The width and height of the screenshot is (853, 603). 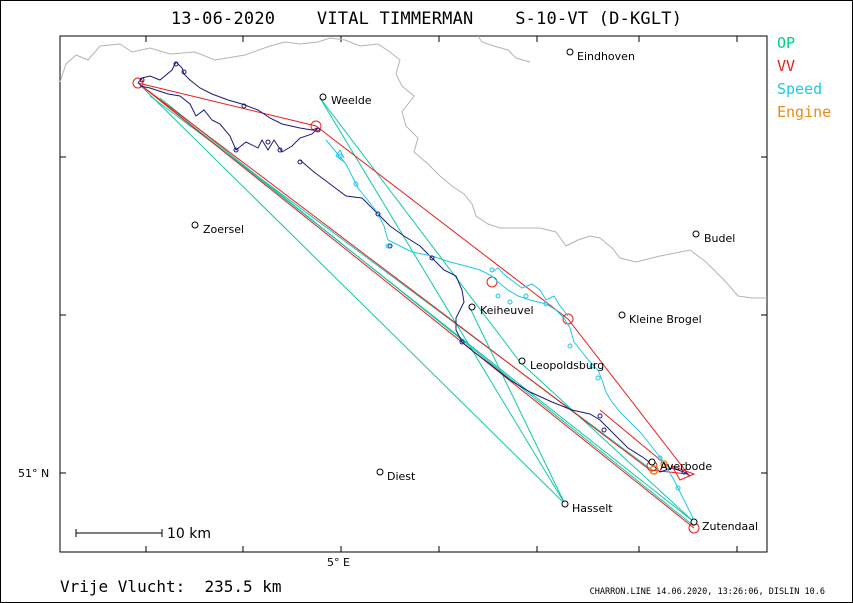 What do you see at coordinates (33, 473) in the screenshot?
I see `latitude-label: 51° N` at bounding box center [33, 473].